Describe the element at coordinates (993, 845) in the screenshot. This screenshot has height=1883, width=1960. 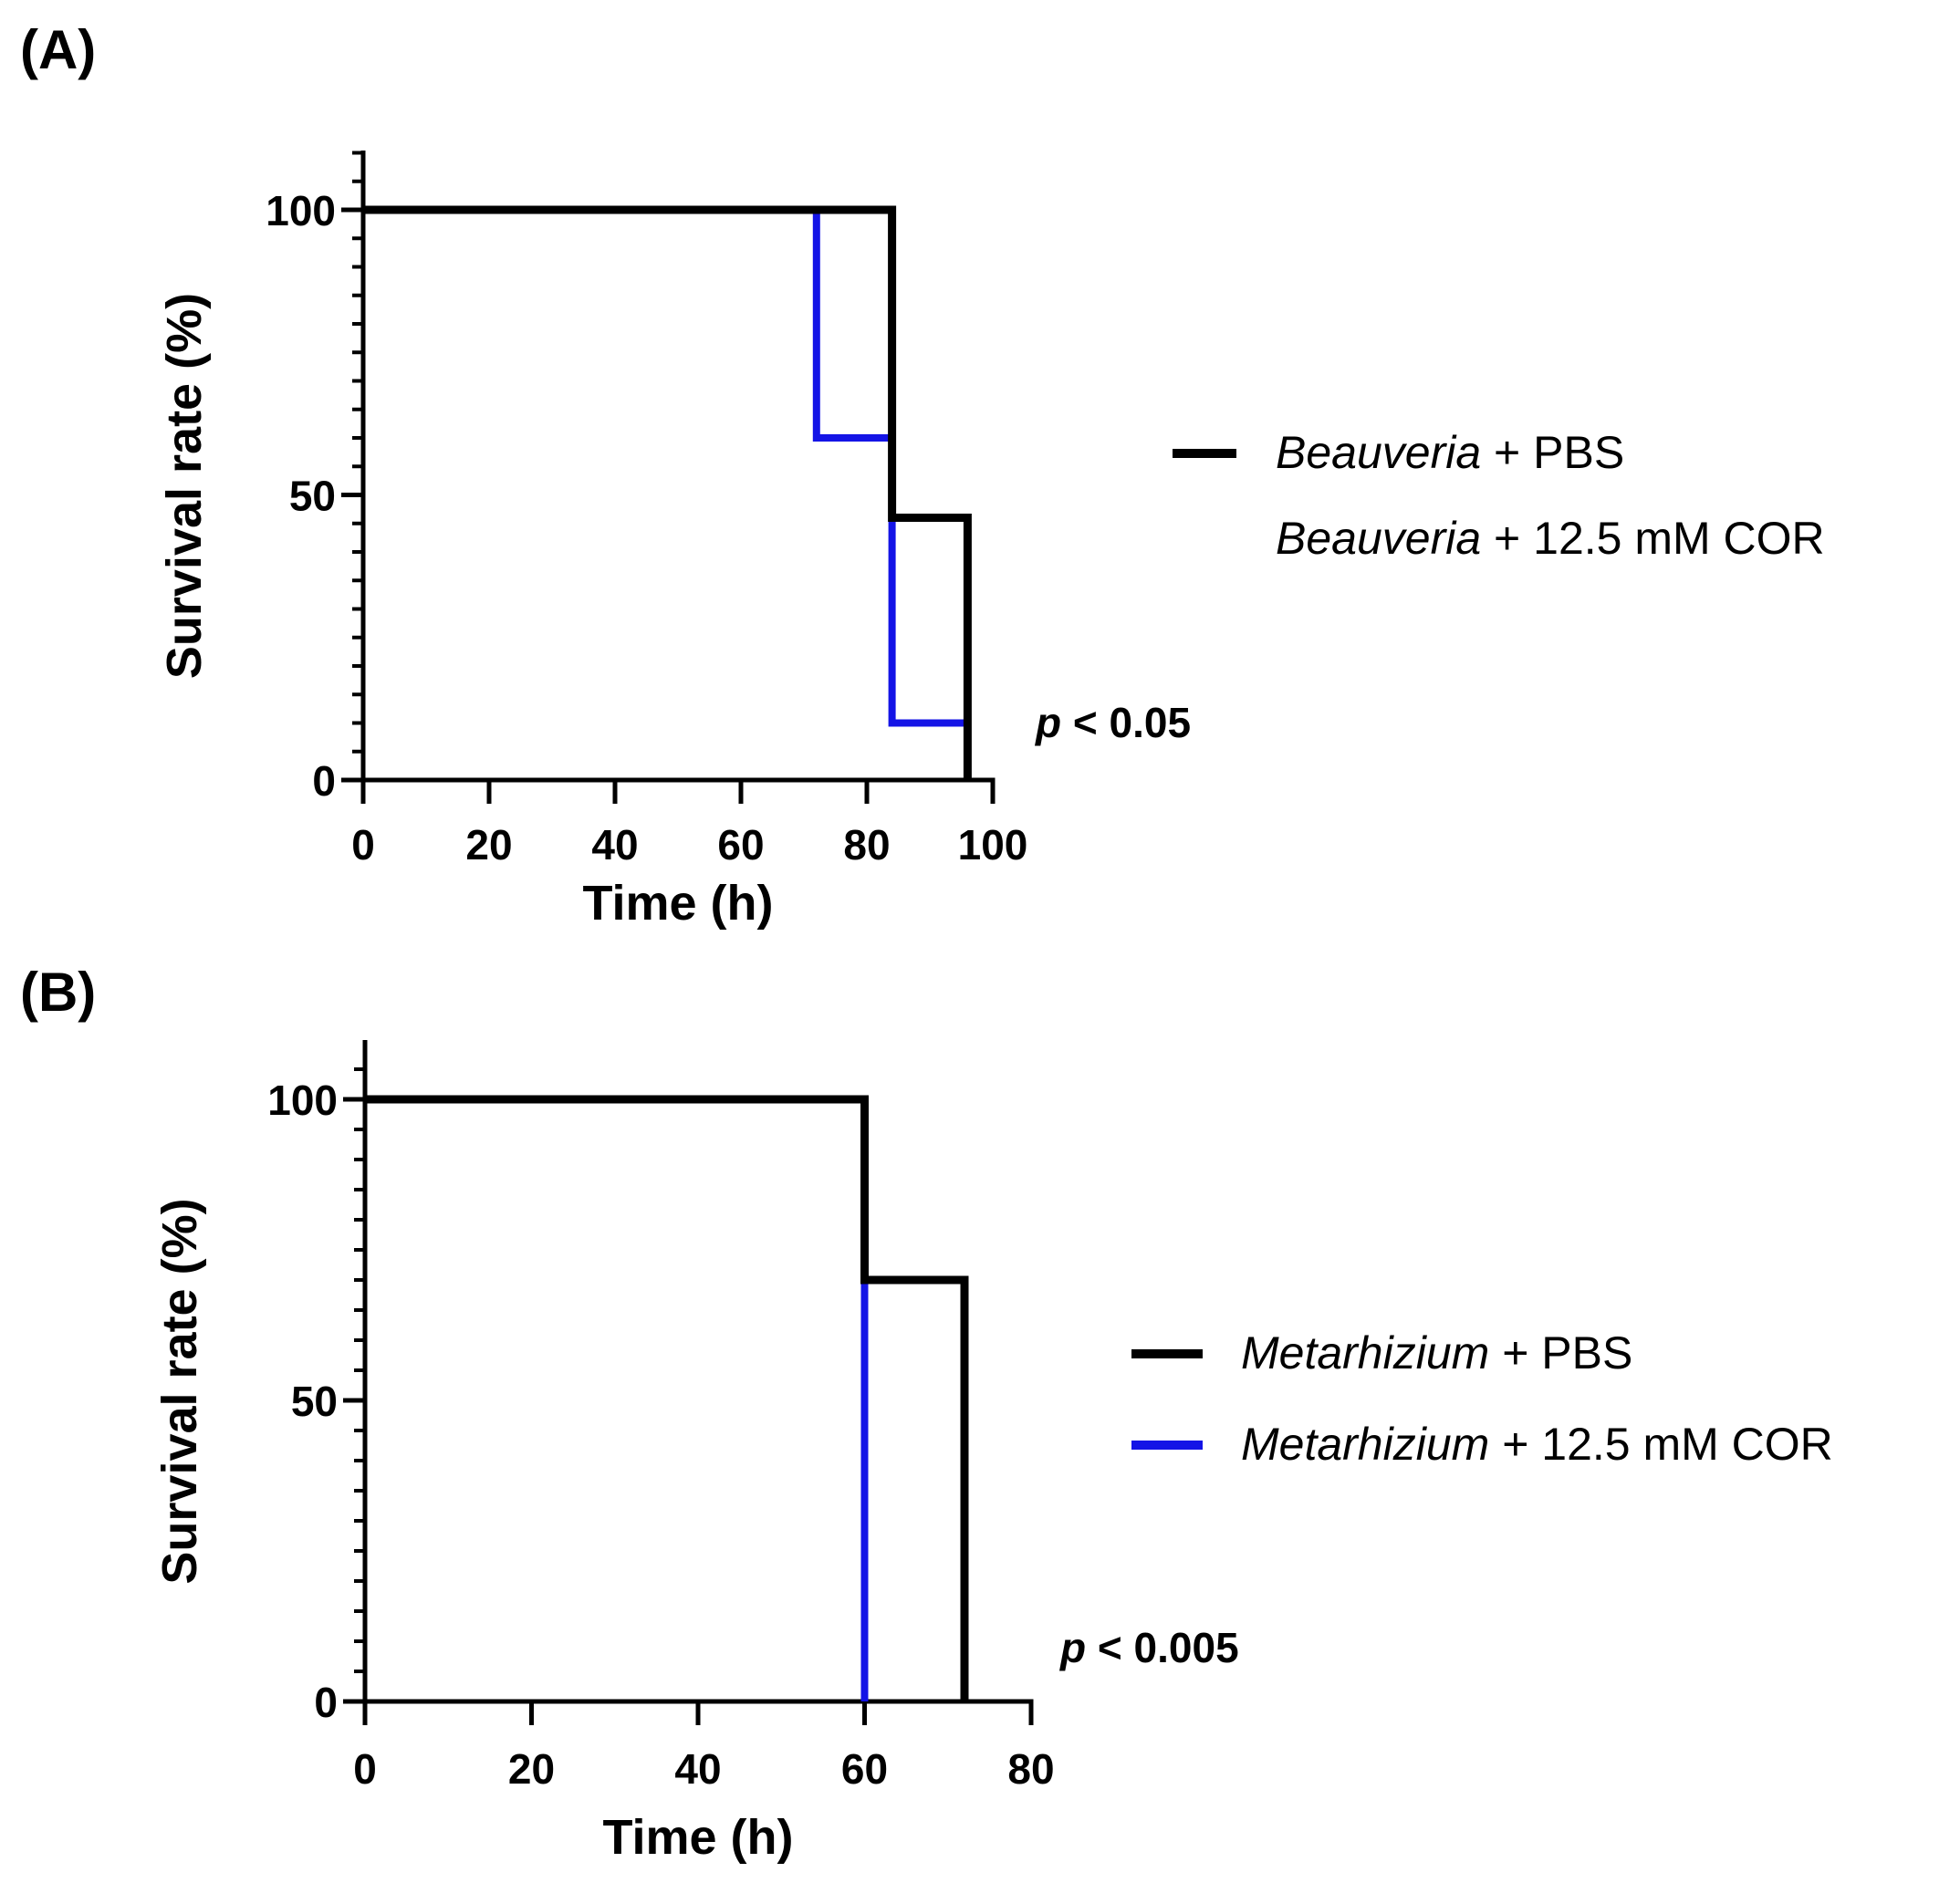
I see `x-tick-label: 100` at that location.